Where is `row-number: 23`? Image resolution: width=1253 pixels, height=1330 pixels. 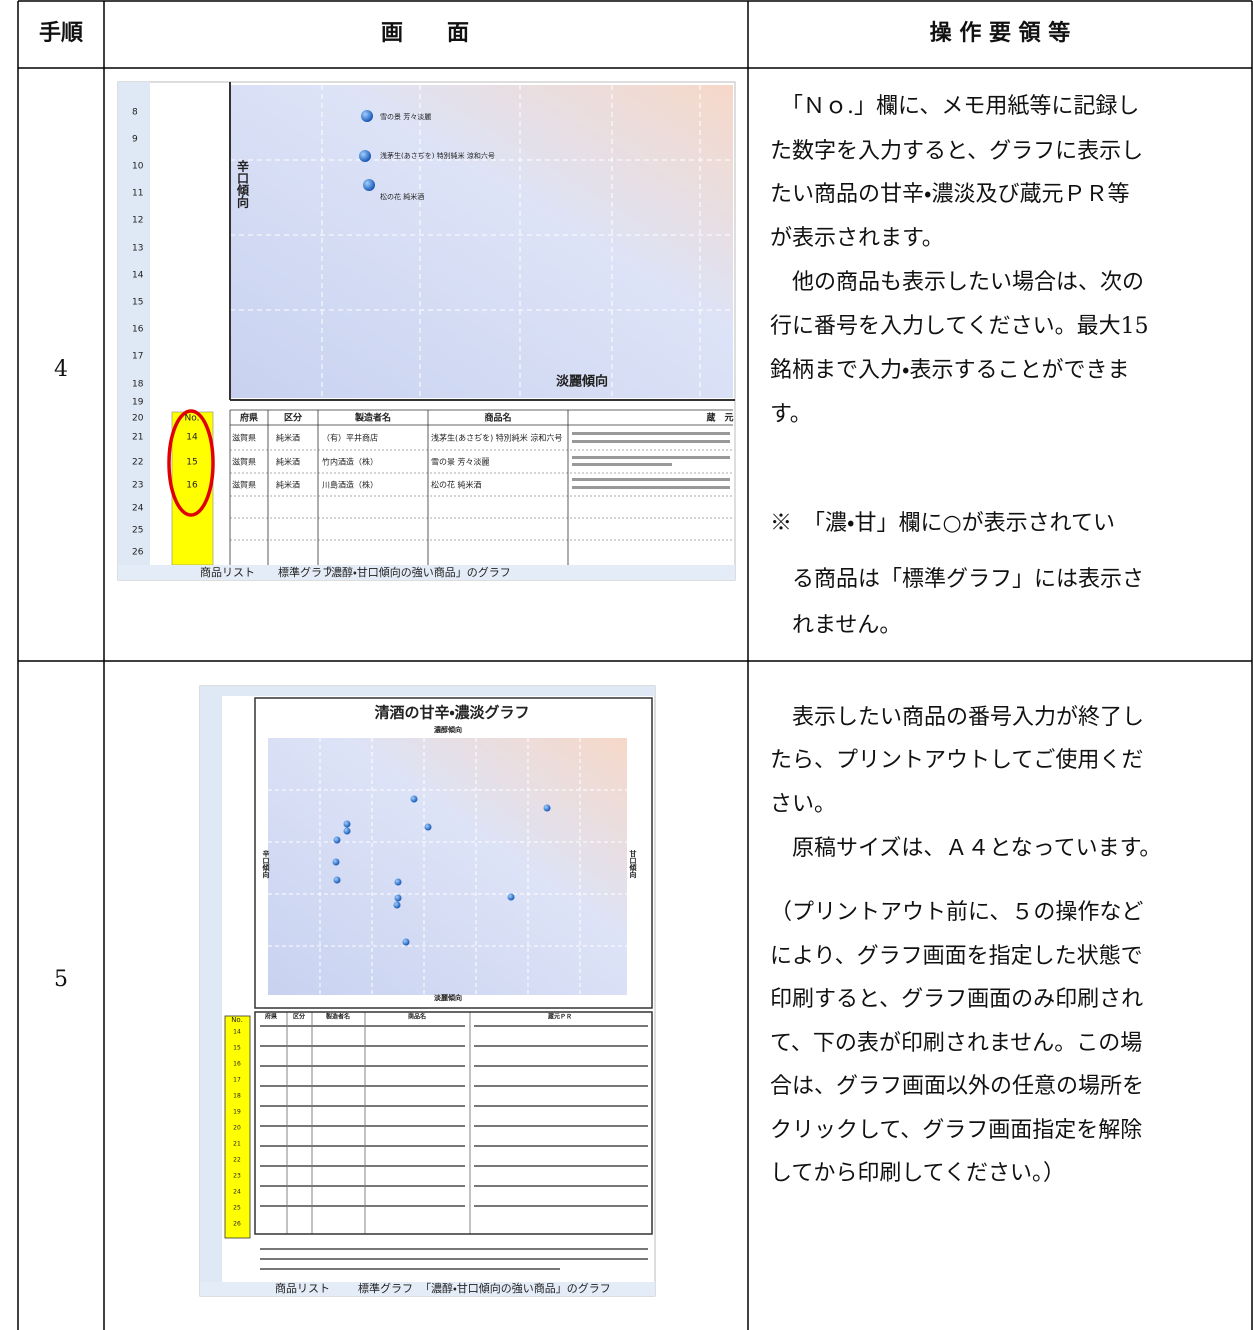
row-number: 23 is located at coordinates (137, 486).